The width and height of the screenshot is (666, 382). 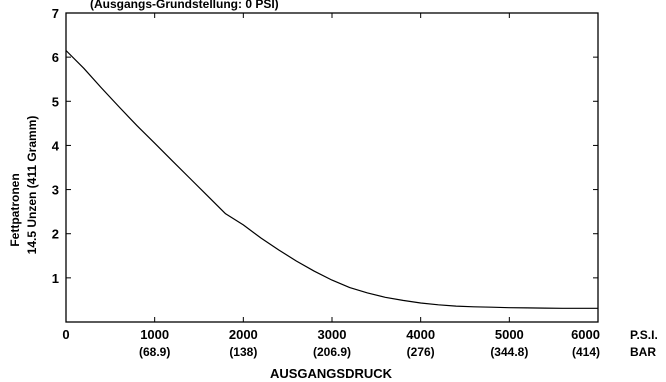 I want to click on x-tick-label-psi: 6000, so click(x=585, y=334).